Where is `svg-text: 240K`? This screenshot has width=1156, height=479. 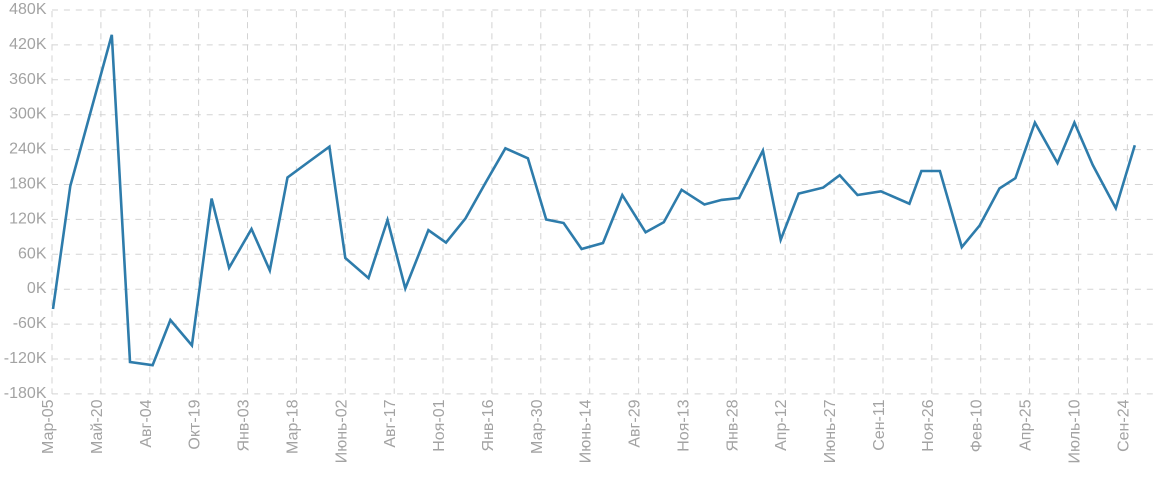
svg-text: 240K is located at coordinates (28, 149).